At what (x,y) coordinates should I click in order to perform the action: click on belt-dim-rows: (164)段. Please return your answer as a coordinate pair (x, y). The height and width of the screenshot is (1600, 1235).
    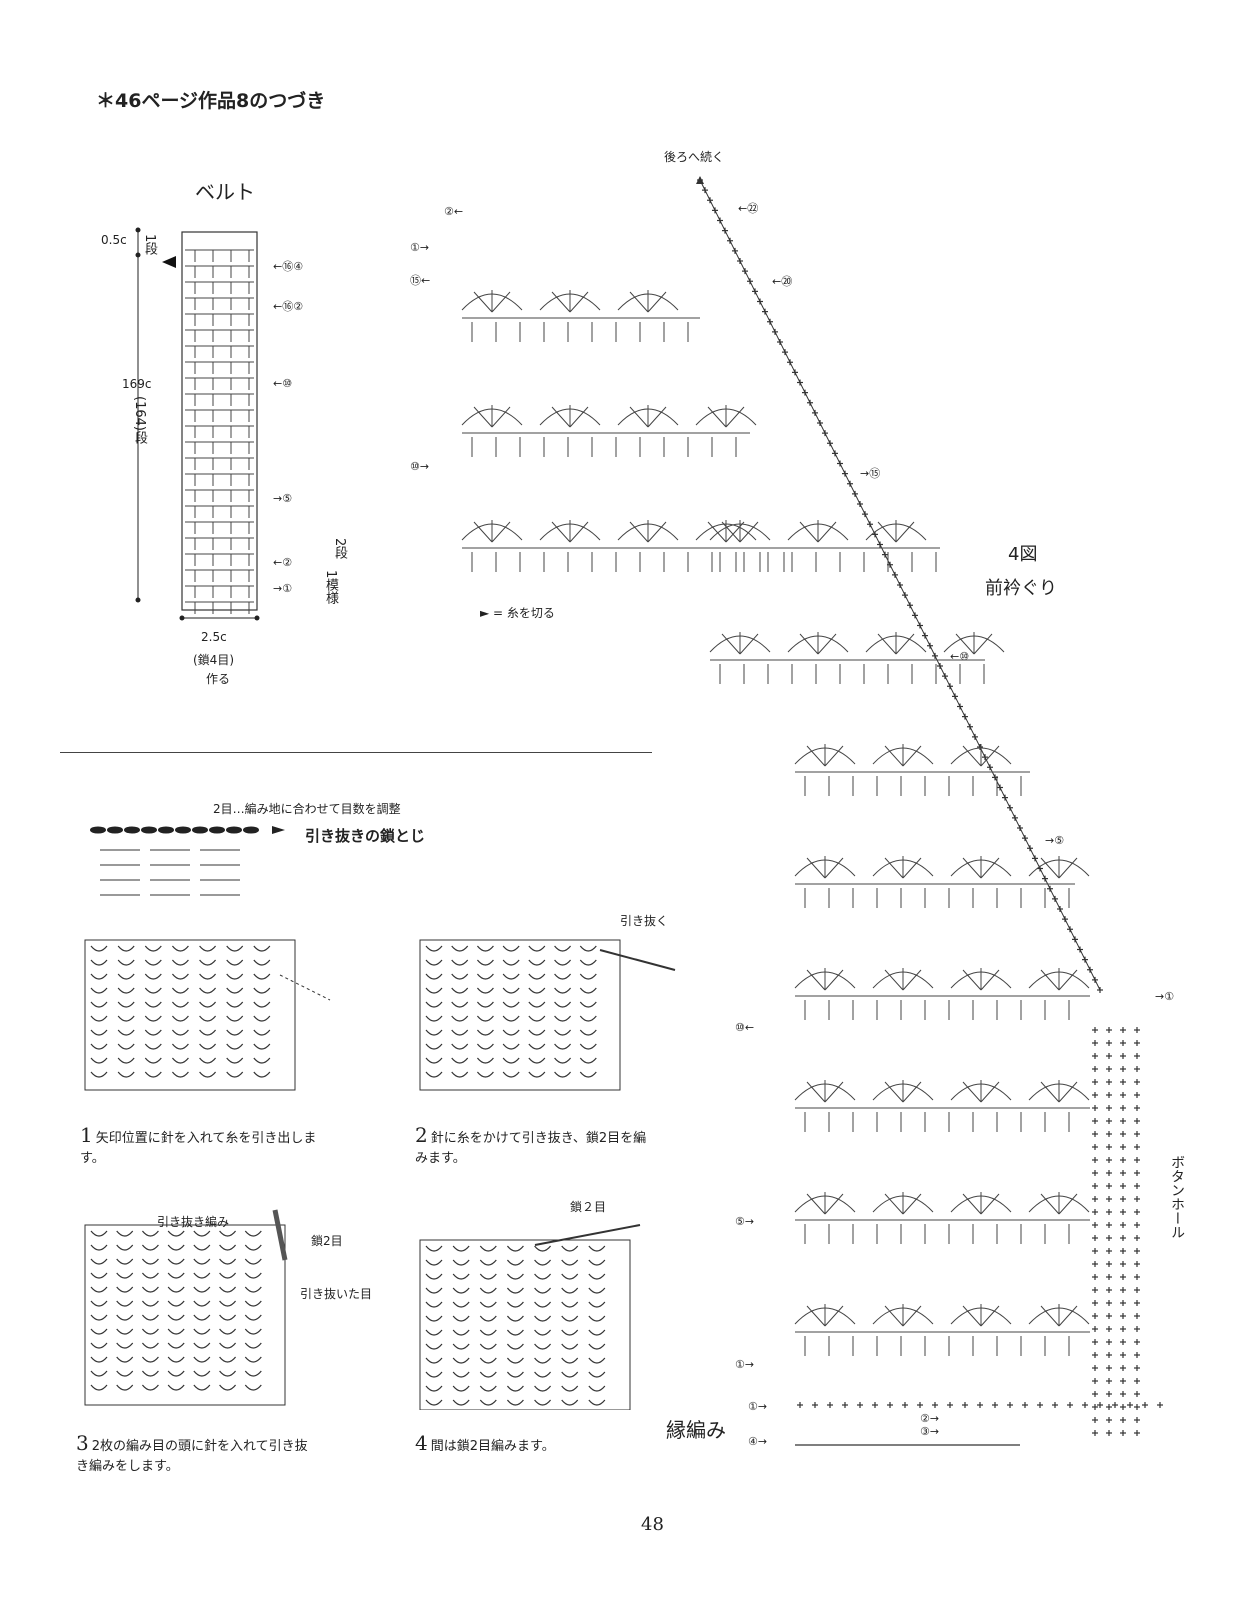
    Looking at the image, I should click on (139, 420).